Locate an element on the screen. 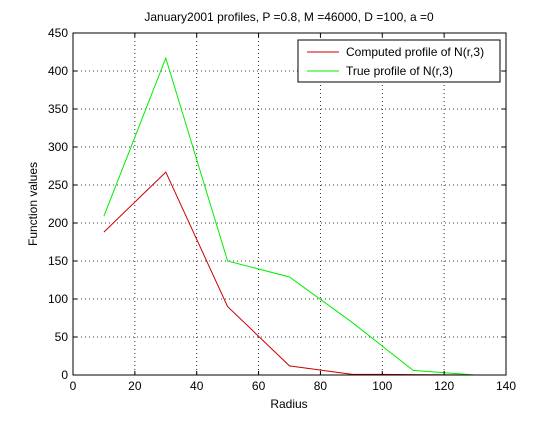 This screenshot has width=560, height=425. x-tick-label: 20 is located at coordinates (135, 386).